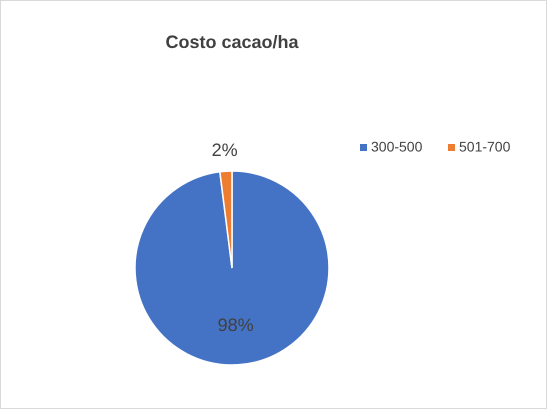 This screenshot has width=555, height=417. What do you see at coordinates (485, 146) in the screenshot?
I see `legend-label: 501-700` at bounding box center [485, 146].